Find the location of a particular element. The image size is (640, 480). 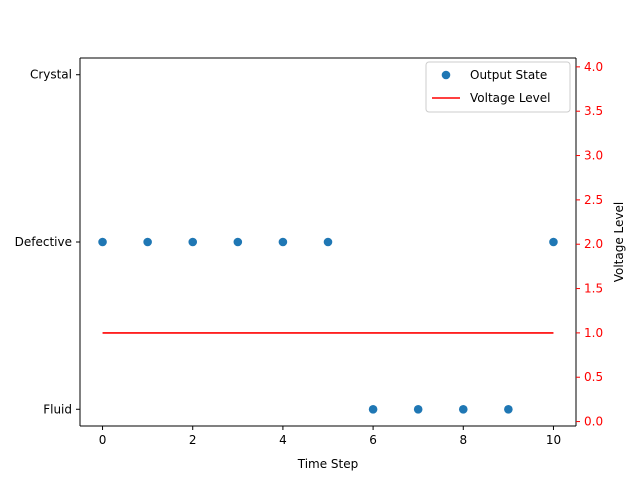

x-tick-label: 6 is located at coordinates (373, 440).